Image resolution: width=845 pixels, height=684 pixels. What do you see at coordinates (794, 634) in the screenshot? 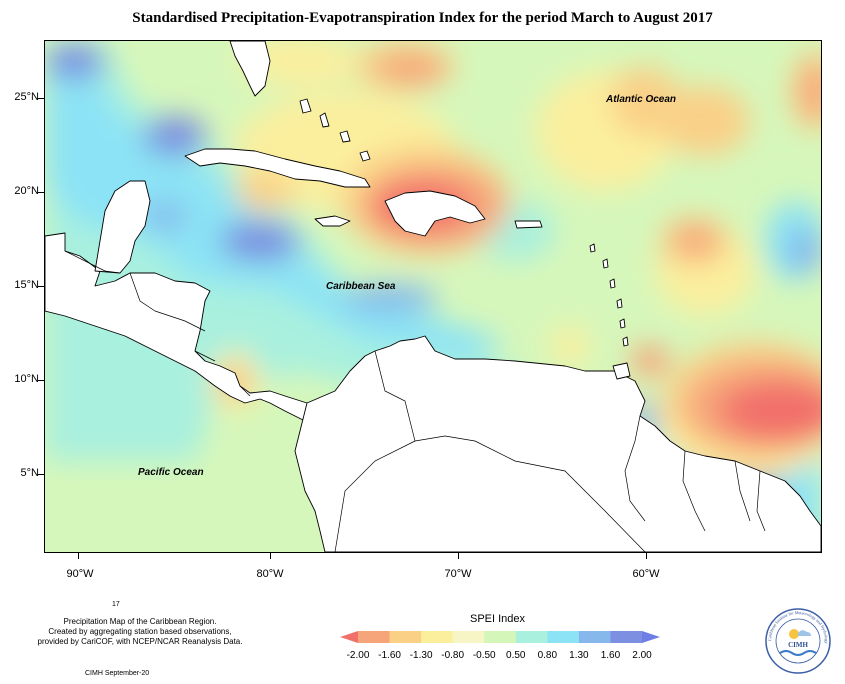
I see `sun-icon` at bounding box center [794, 634].